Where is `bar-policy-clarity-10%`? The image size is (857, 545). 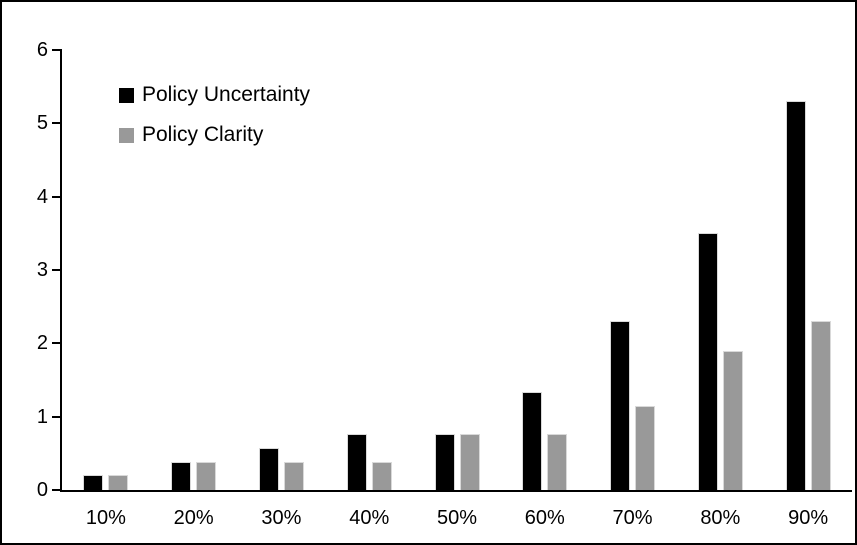
bar-policy-clarity-10% is located at coordinates (118, 482).